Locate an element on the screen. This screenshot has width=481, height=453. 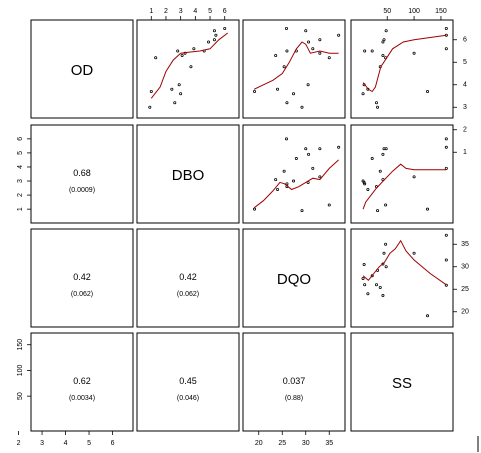
variable-name-dqo: DQO is located at coordinates (294, 279).